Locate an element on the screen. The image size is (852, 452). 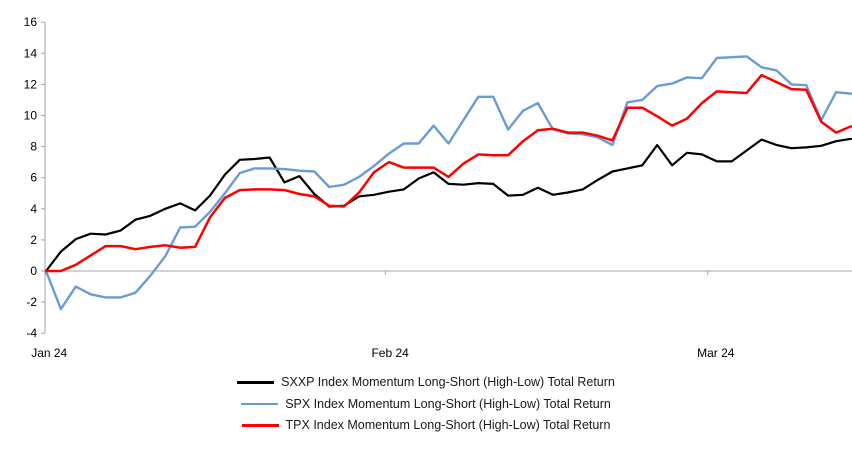
y-axis-tick-label: 6 is located at coordinates (33, 178).